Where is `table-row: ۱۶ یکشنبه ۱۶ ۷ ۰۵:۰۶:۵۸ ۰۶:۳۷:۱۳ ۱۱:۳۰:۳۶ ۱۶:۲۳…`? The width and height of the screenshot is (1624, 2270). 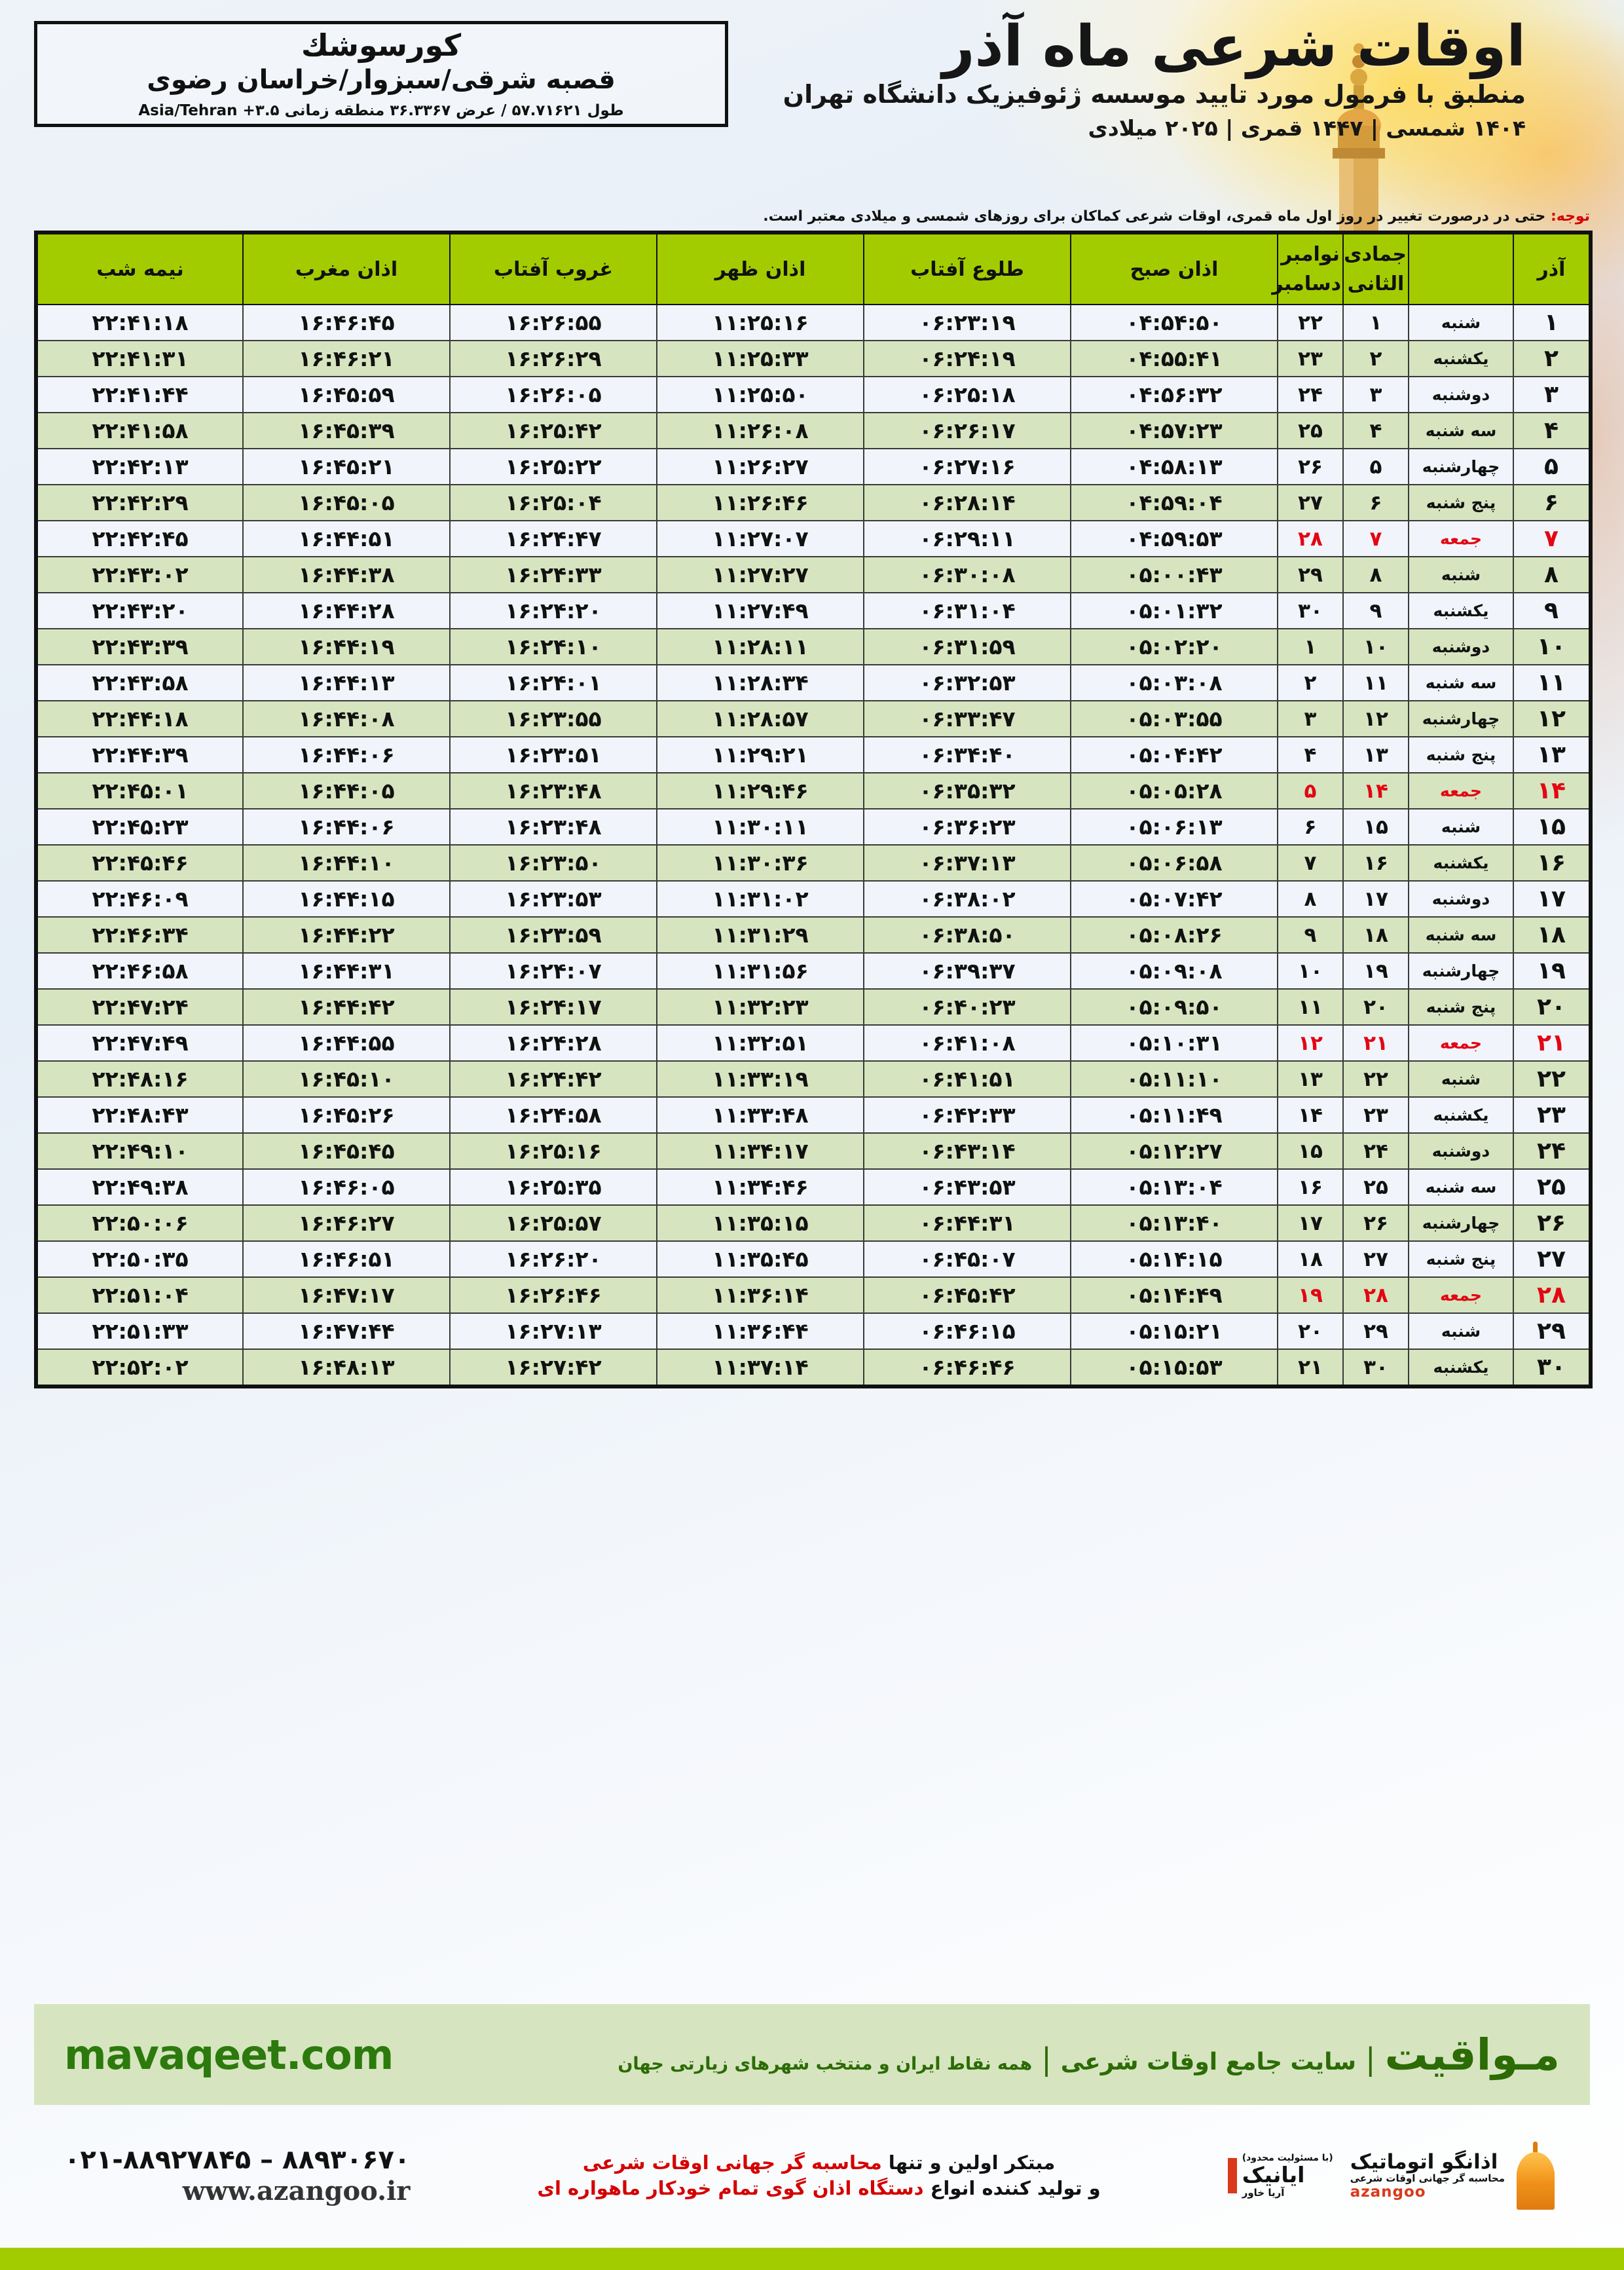 table-row: ۱۶ یکشنبه ۱۶ ۷ ۰۵:۰۶:۵۸ ۰۶:۳۷:۱۳ ۱۱:۳۰:۳۶ ۱۶:۲۳… is located at coordinates (813, 863).